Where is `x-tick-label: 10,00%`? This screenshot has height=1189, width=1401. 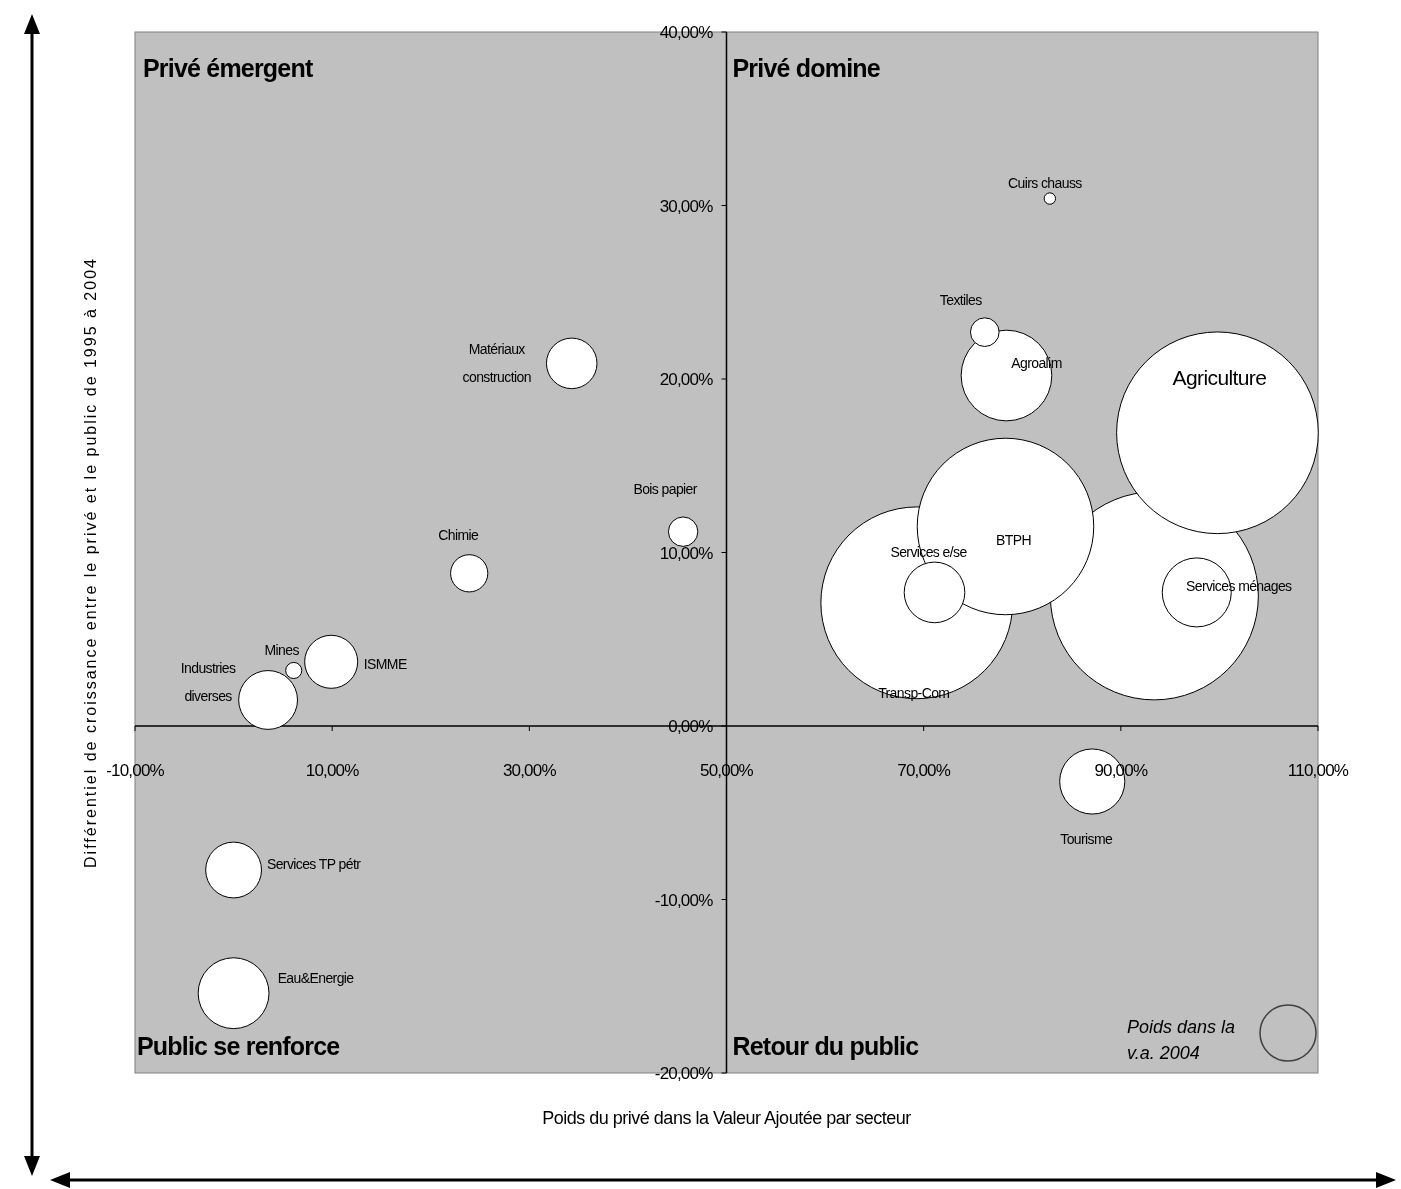
x-tick-label: 10,00% is located at coordinates (332, 770).